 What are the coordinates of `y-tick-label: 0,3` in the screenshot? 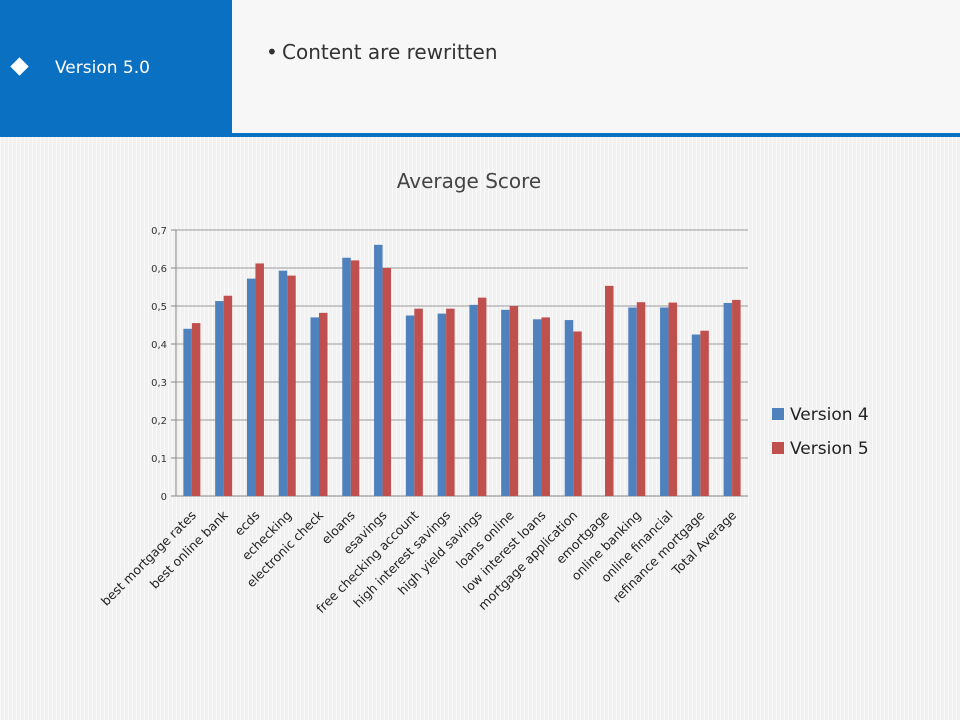 It's located at (159, 383).